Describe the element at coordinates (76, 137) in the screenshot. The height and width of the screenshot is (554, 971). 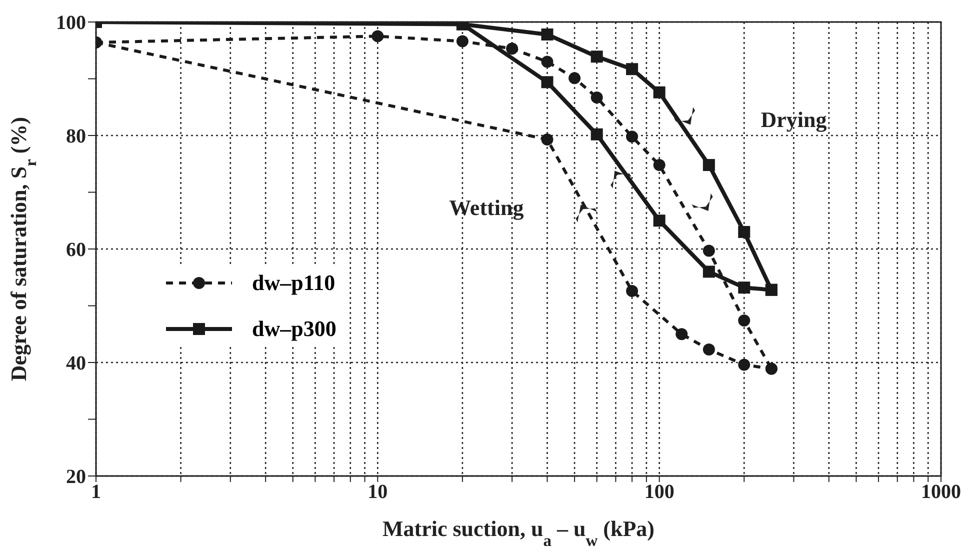
I see `y-tick-label: 80` at that location.